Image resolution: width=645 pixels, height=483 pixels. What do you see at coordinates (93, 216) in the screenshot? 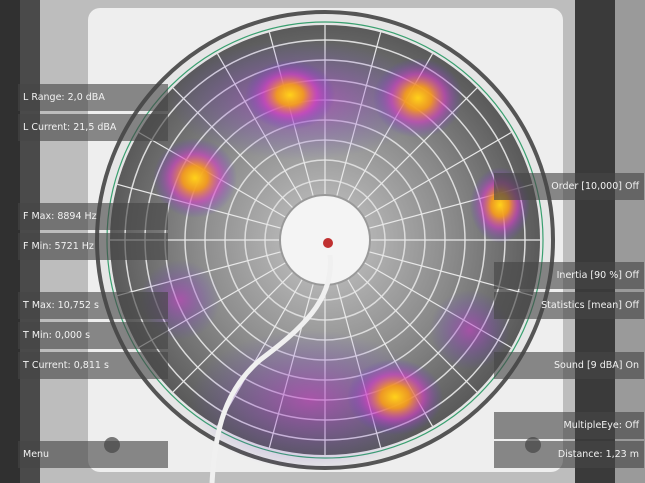
I see `overlay-button: F Max: 8894 Hz` at bounding box center [93, 216].